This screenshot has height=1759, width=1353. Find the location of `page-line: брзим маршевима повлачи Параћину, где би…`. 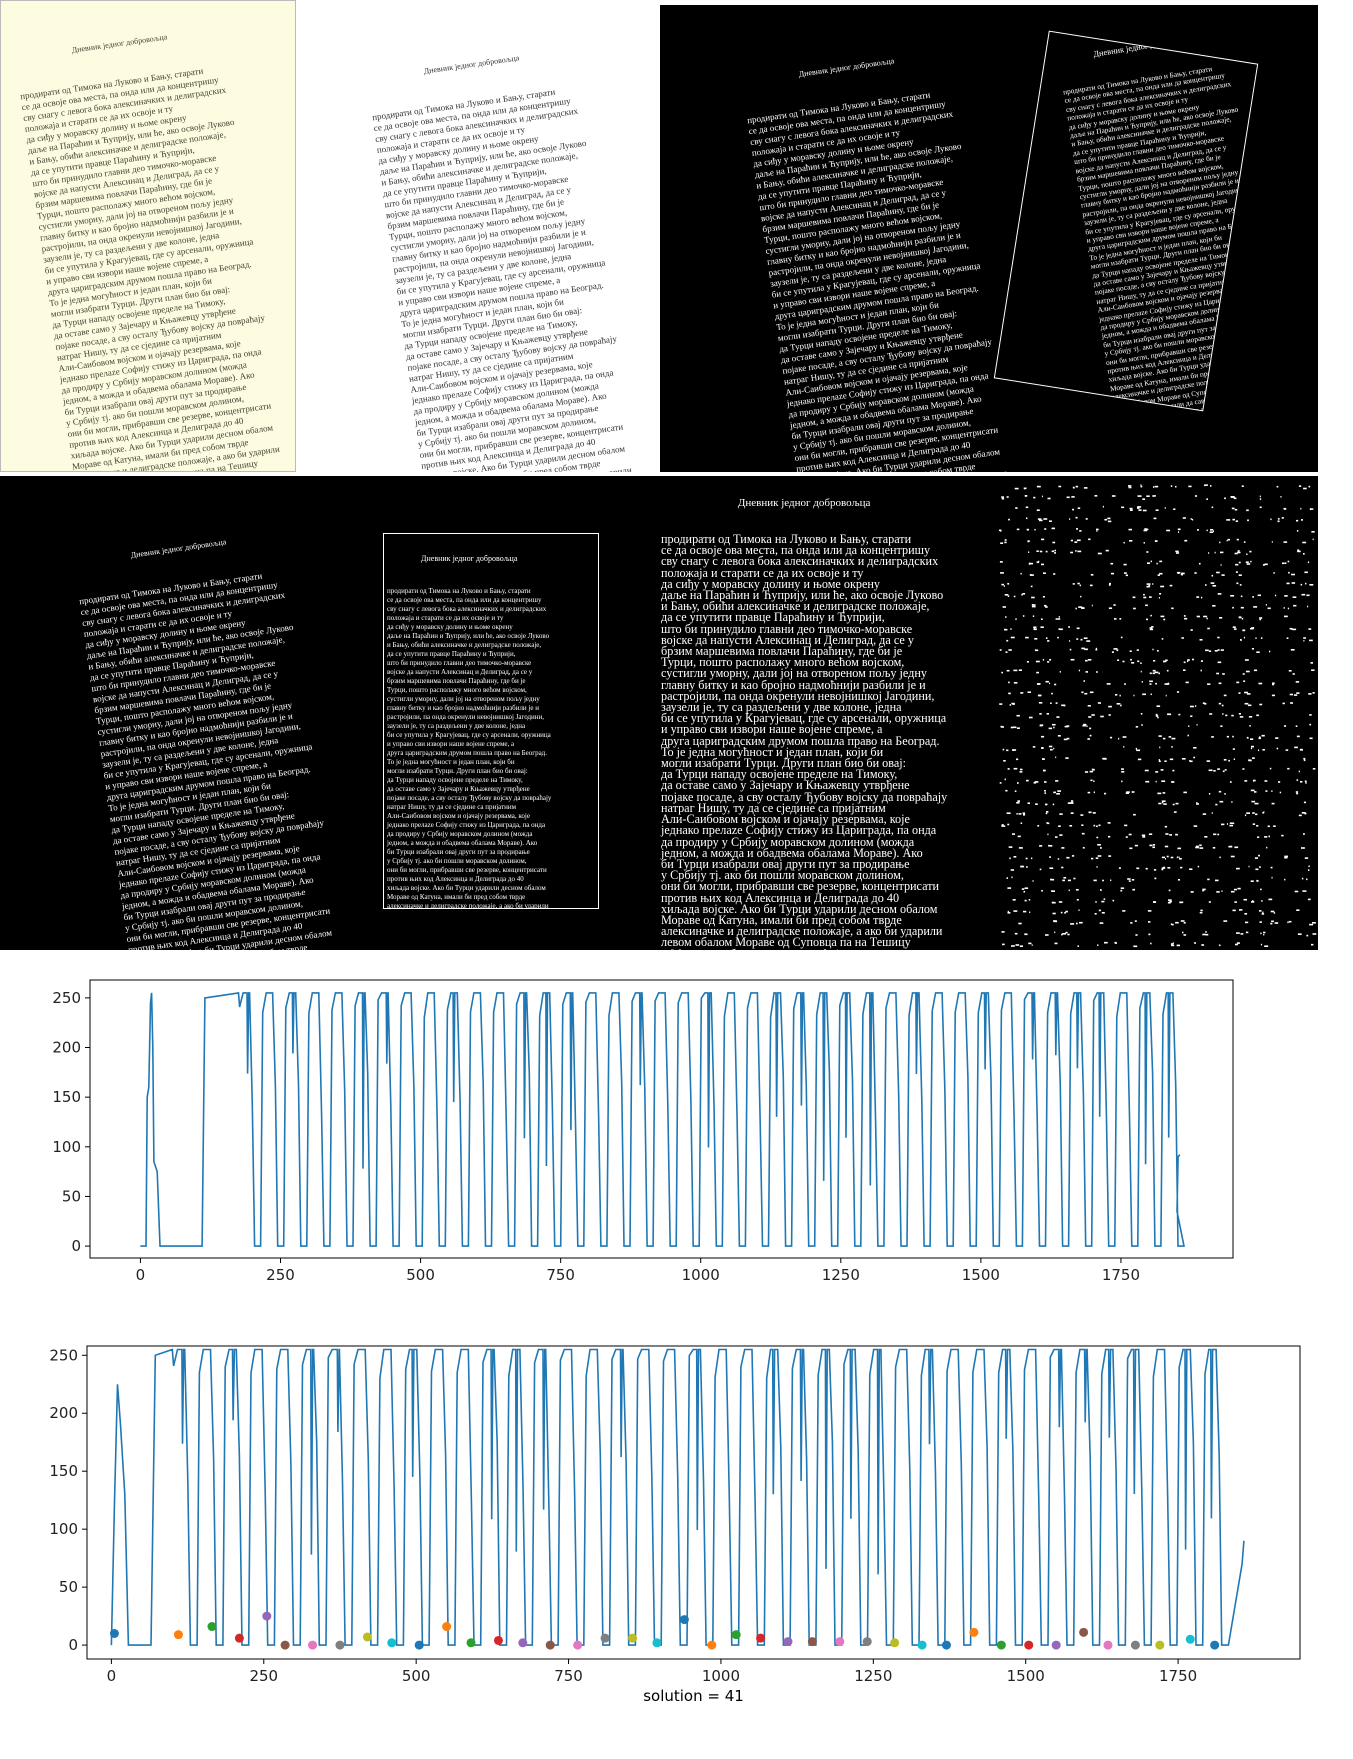

page-line: брзим маршевима повлачи Параћину, где би… is located at coordinates (456, 681).